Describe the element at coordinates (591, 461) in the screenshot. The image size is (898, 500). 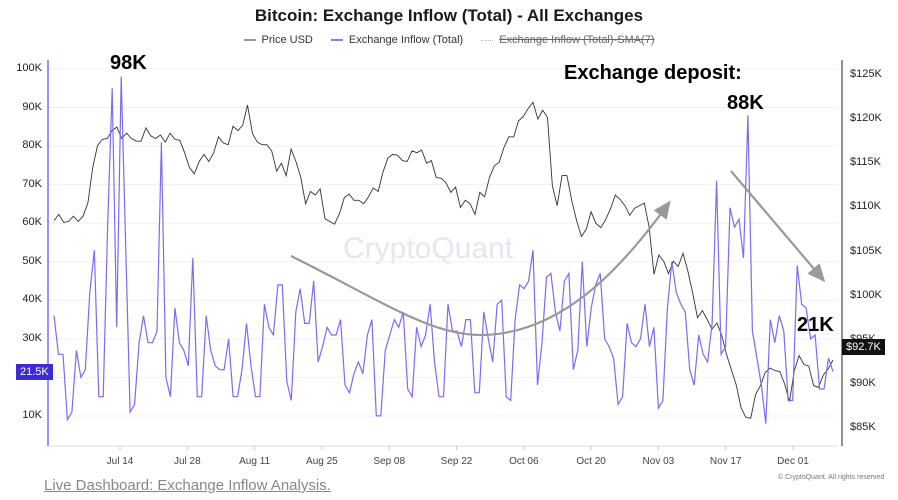
I see `x-axis-tick-label: Oct 20` at that location.